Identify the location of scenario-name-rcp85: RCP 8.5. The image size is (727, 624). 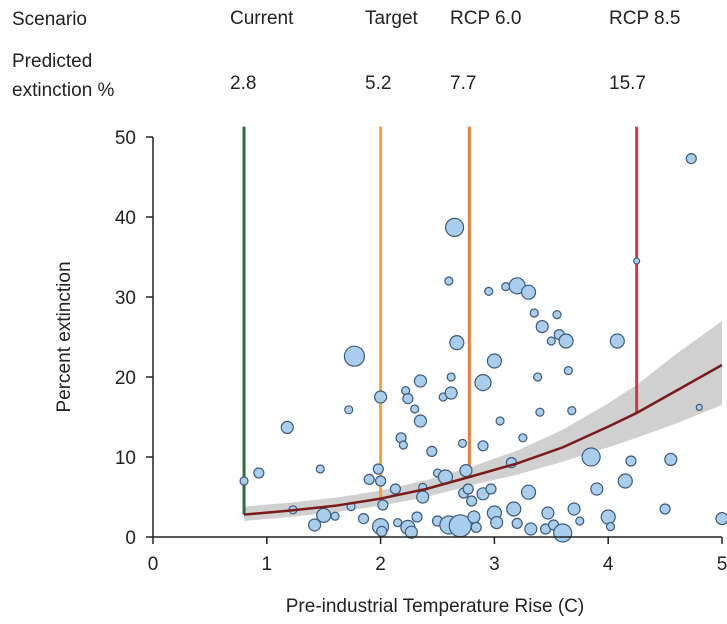
(645, 18).